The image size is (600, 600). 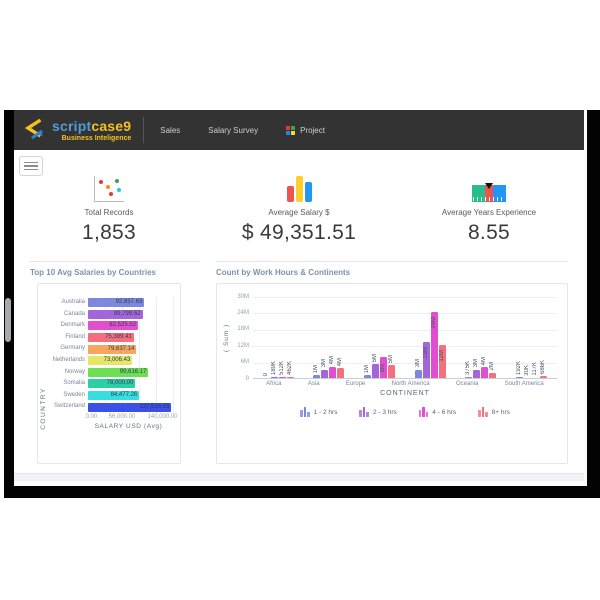 What do you see at coordinates (8, 320) in the screenshot?
I see `scrollbar-thumb` at bounding box center [8, 320].